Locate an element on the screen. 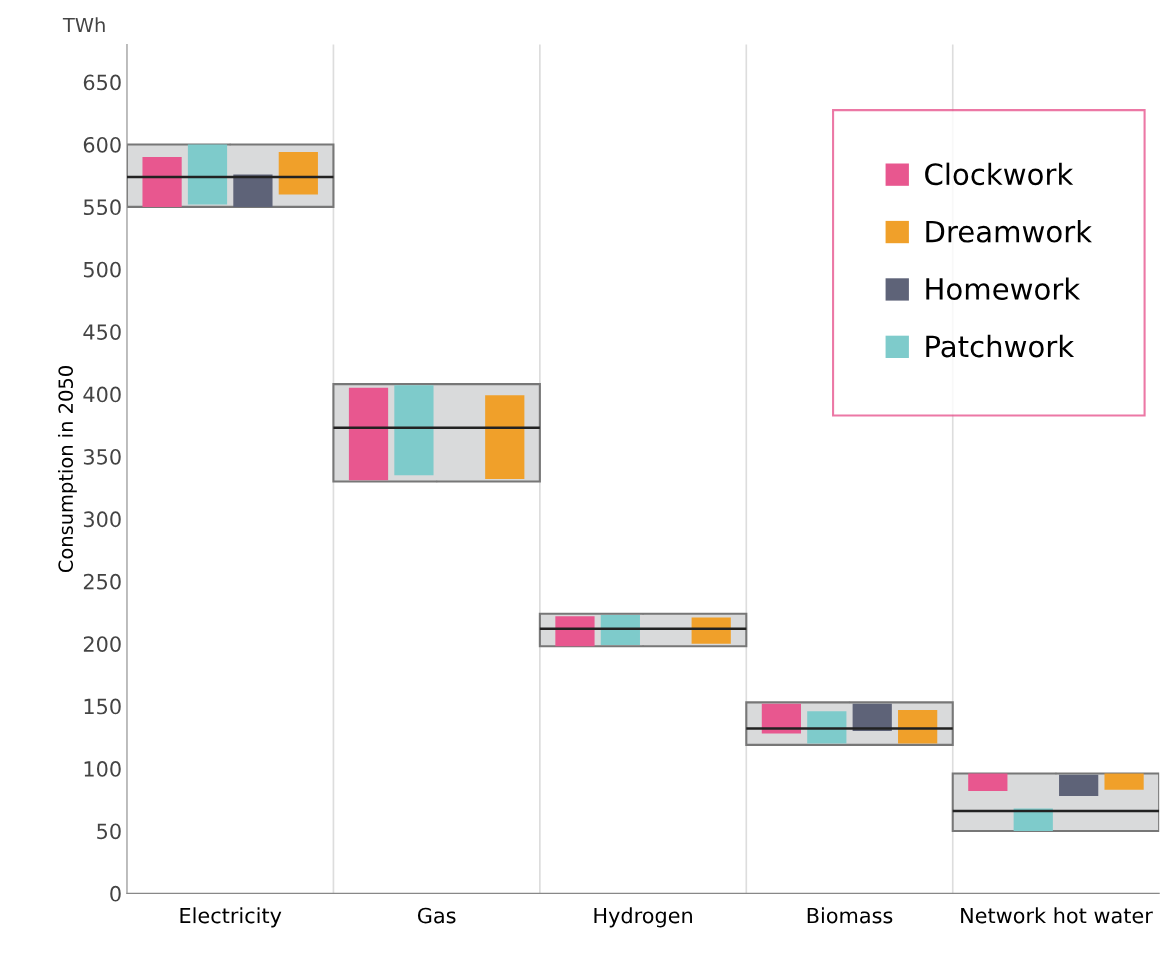 The width and height of the screenshot is (1165, 970). y-tick-label: 450 is located at coordinates (102, 332).